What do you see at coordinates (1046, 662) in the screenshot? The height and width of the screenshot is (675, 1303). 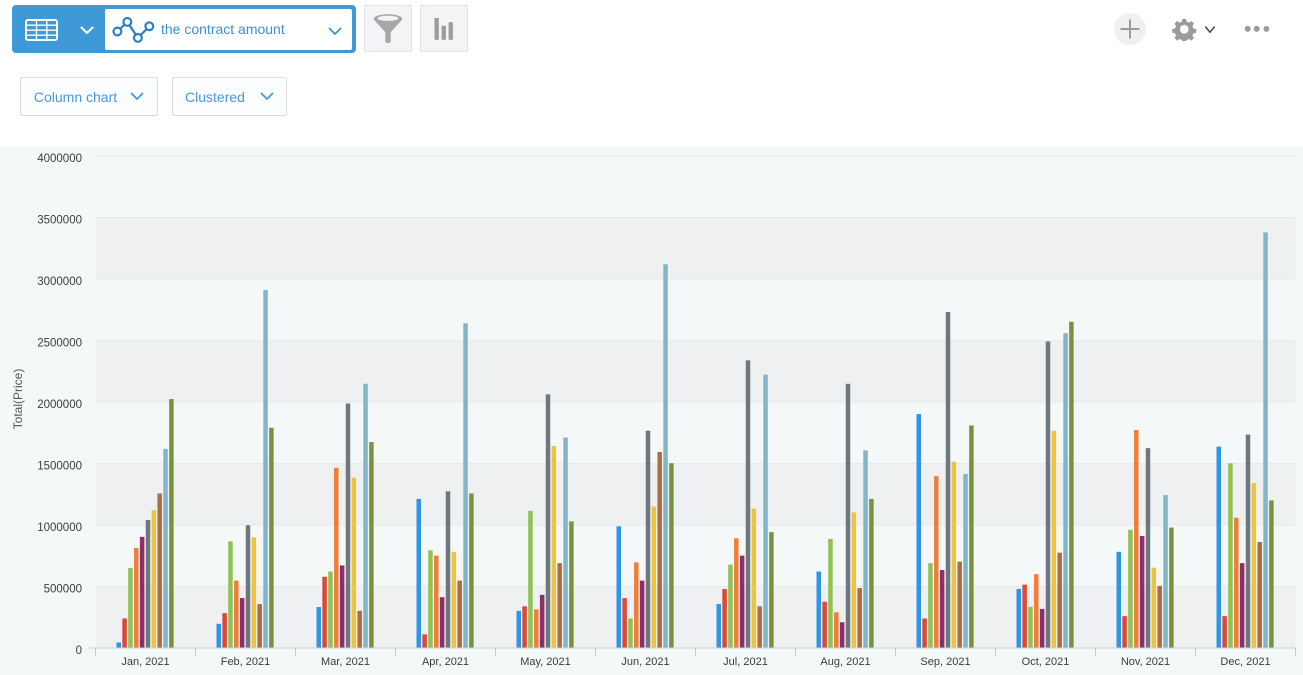 I see `svg-text: Oct, 2021` at bounding box center [1046, 662].